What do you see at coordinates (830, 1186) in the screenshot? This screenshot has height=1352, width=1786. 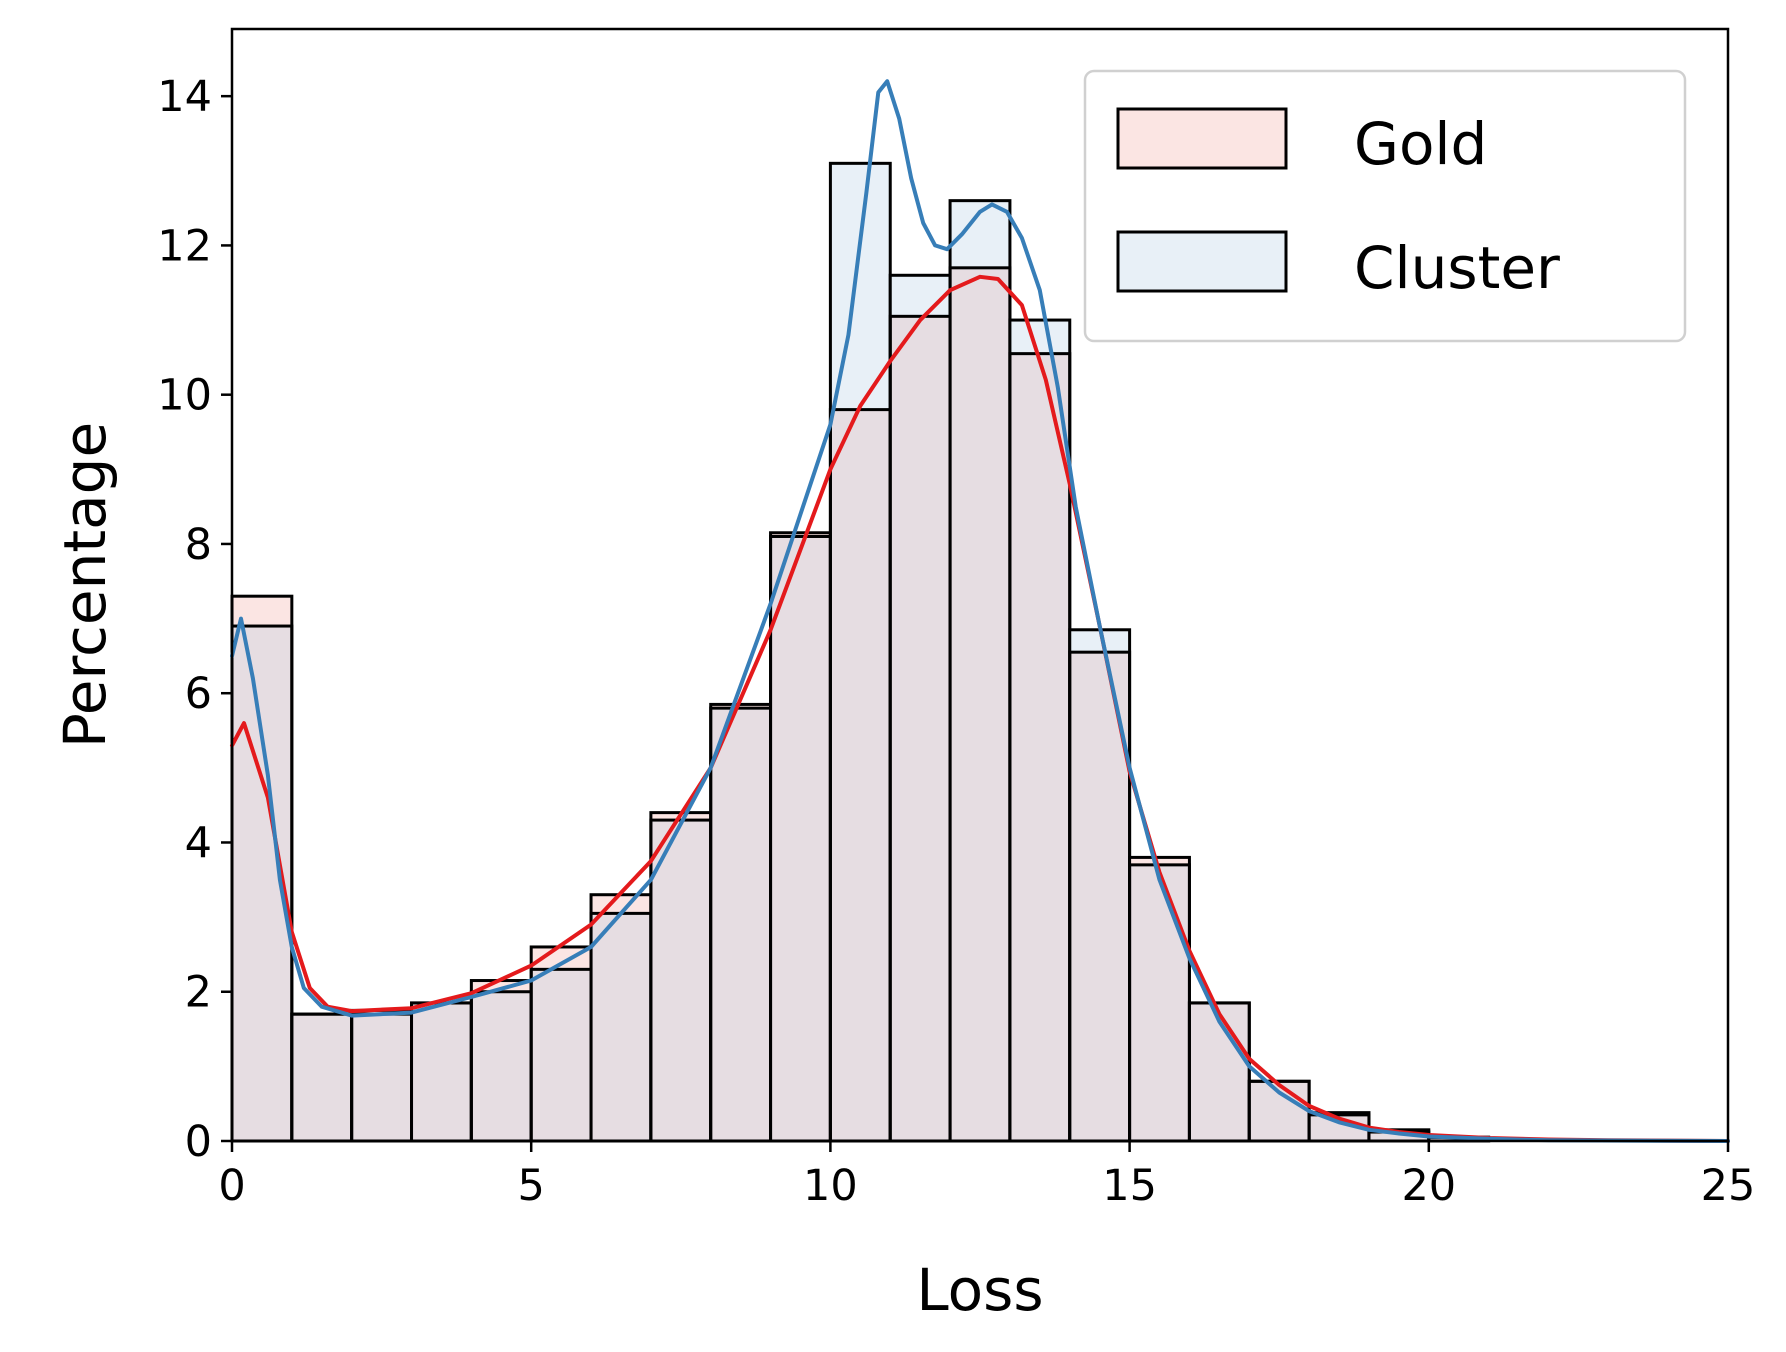 I see `x-tick-label: 10` at bounding box center [830, 1186].